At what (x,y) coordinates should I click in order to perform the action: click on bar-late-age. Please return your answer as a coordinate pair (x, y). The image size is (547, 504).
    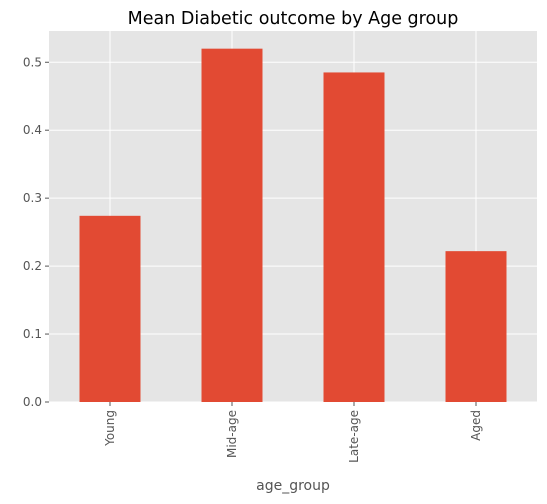
    Looking at the image, I should click on (354, 237).